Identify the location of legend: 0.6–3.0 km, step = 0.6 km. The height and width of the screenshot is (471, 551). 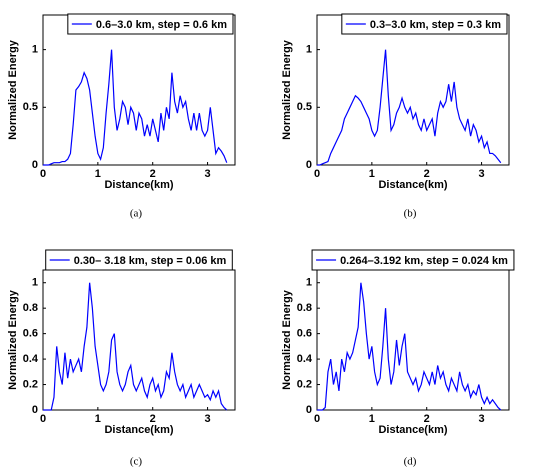
(150, 24).